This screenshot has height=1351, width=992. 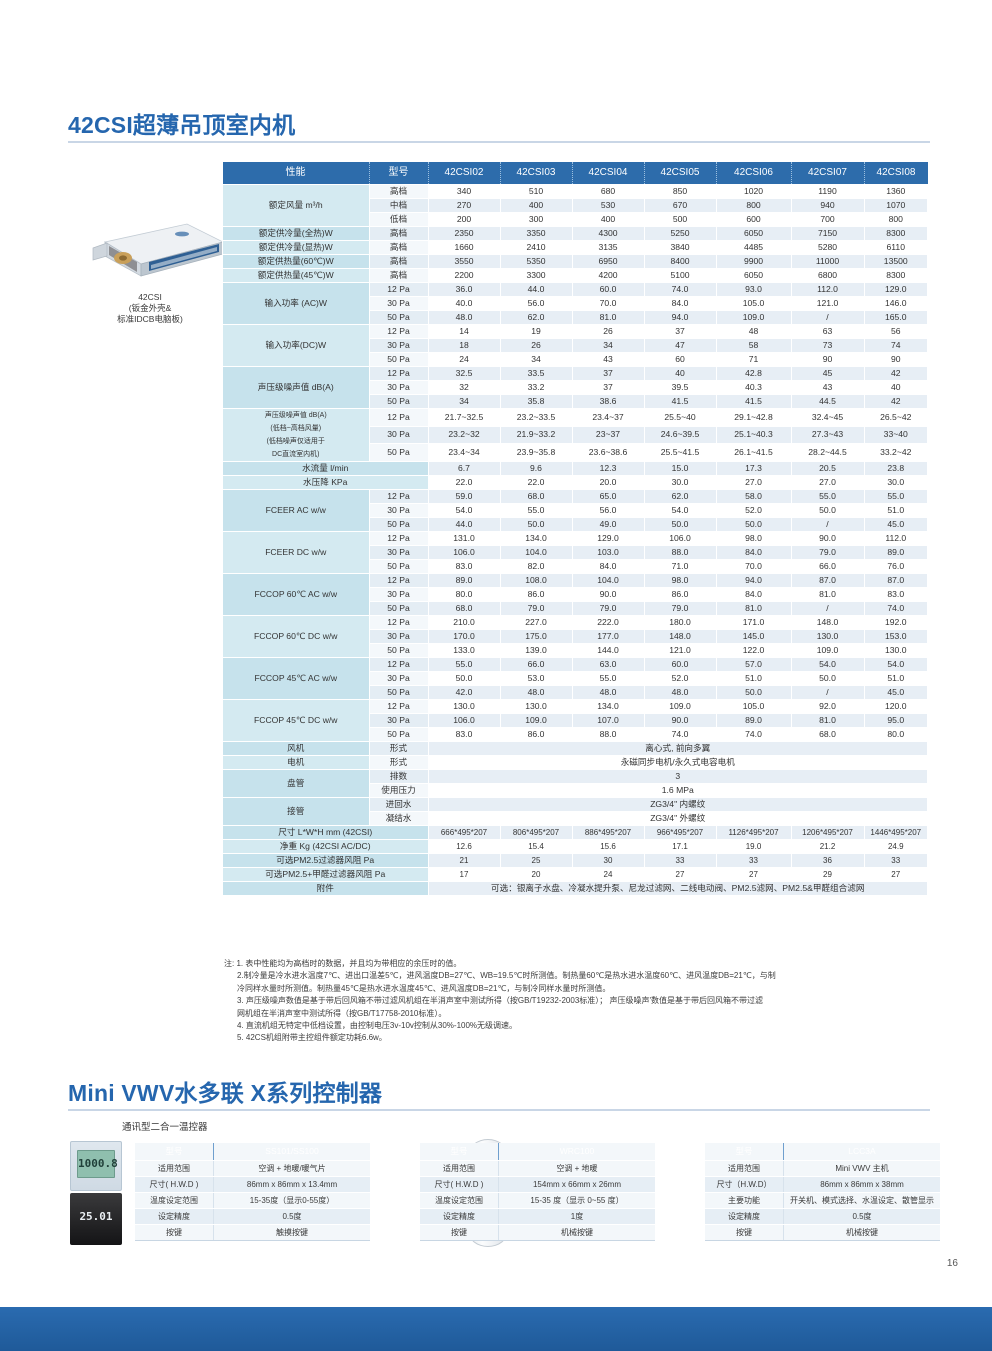 I want to click on spec-cell: 8300, so click(x=895, y=275).